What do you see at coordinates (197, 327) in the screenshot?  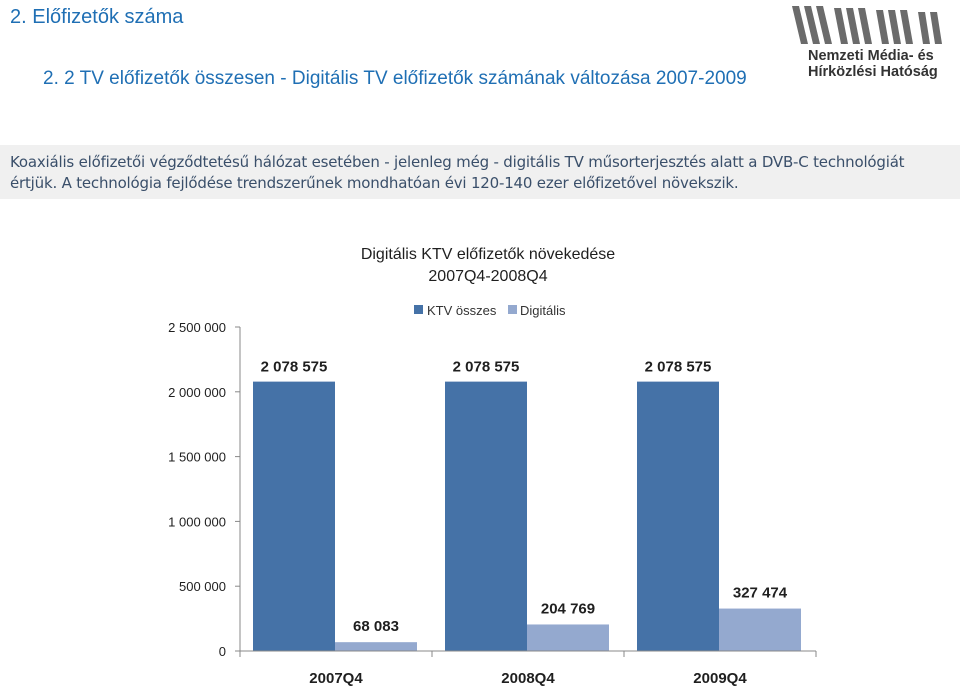 I see `y-tick-label: 2 500 000` at bounding box center [197, 327].